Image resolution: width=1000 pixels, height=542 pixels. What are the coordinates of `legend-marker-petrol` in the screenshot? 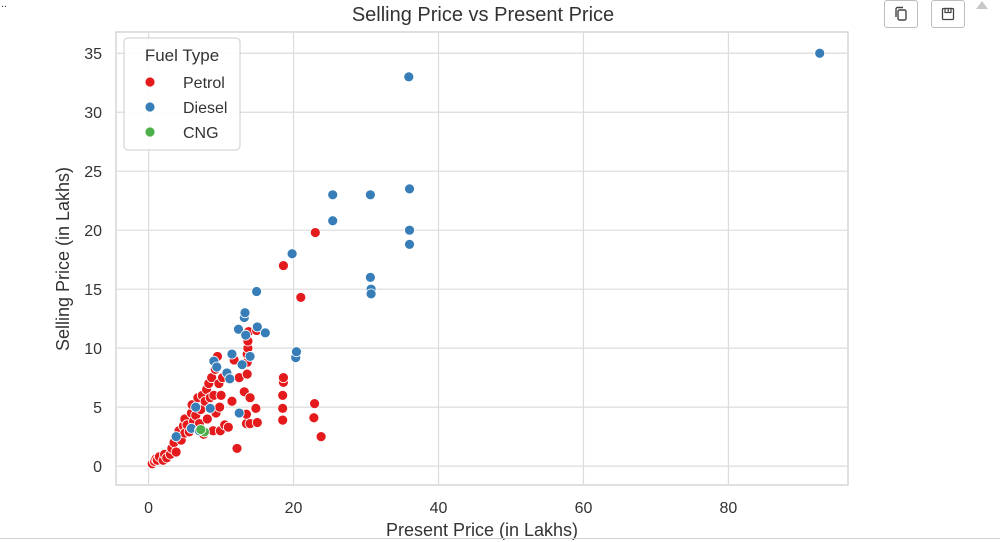 It's located at (150, 82).